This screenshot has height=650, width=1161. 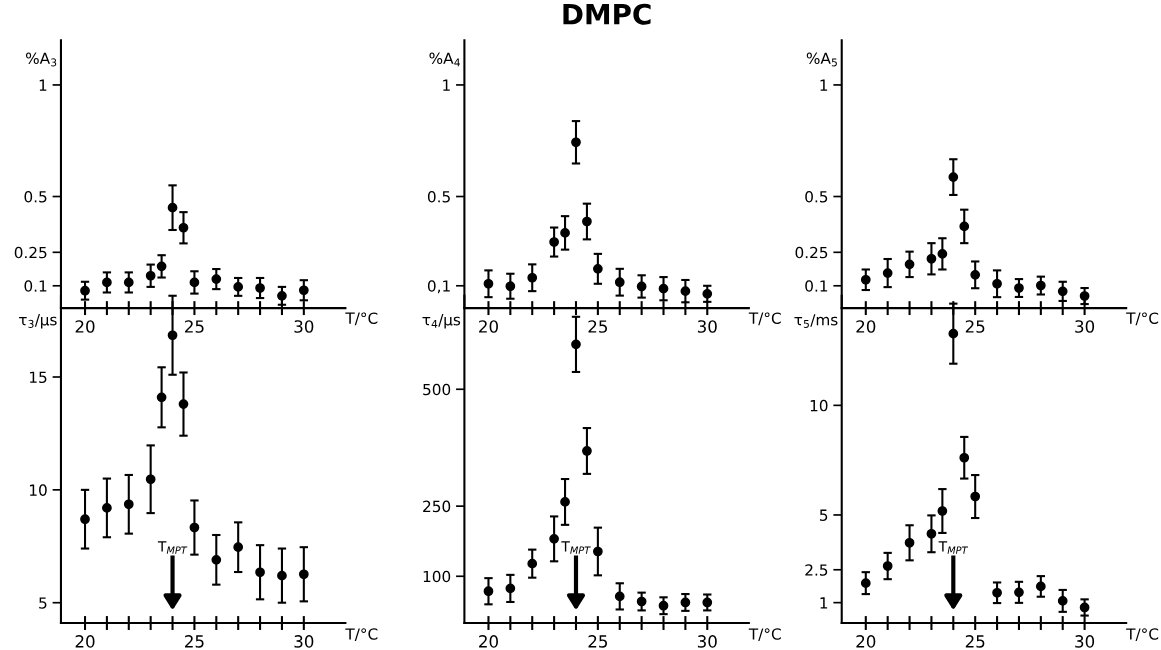 I want to click on chart-title: DMPC, so click(x=607, y=14).